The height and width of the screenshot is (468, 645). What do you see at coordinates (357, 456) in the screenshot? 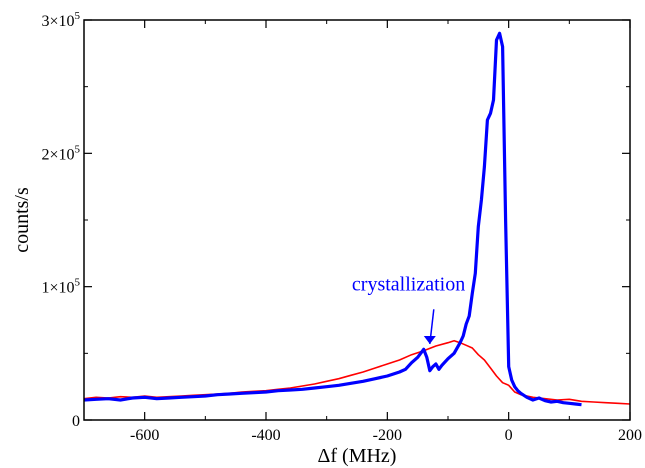
I see `x-axis-title: Δf (MHz)` at bounding box center [357, 456].